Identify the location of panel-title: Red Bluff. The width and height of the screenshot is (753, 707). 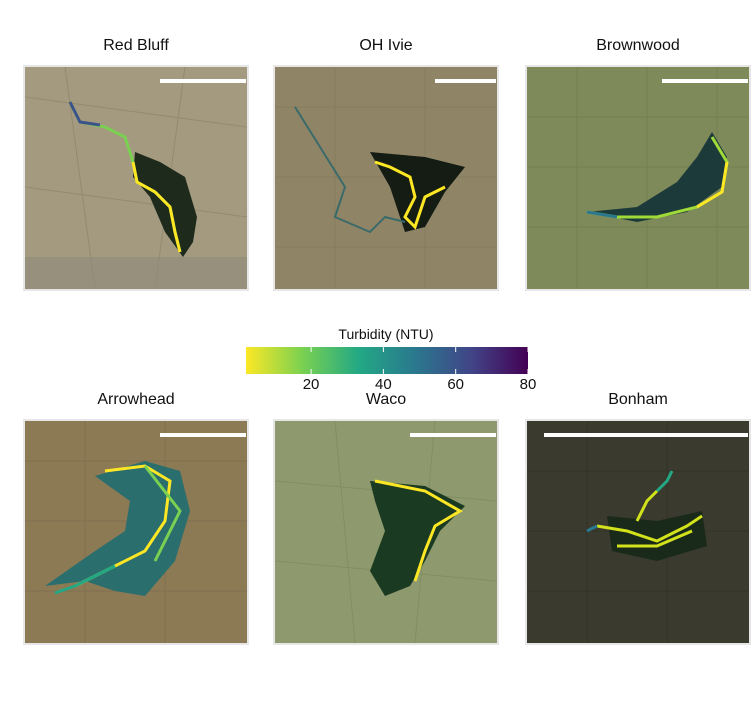
(136, 45).